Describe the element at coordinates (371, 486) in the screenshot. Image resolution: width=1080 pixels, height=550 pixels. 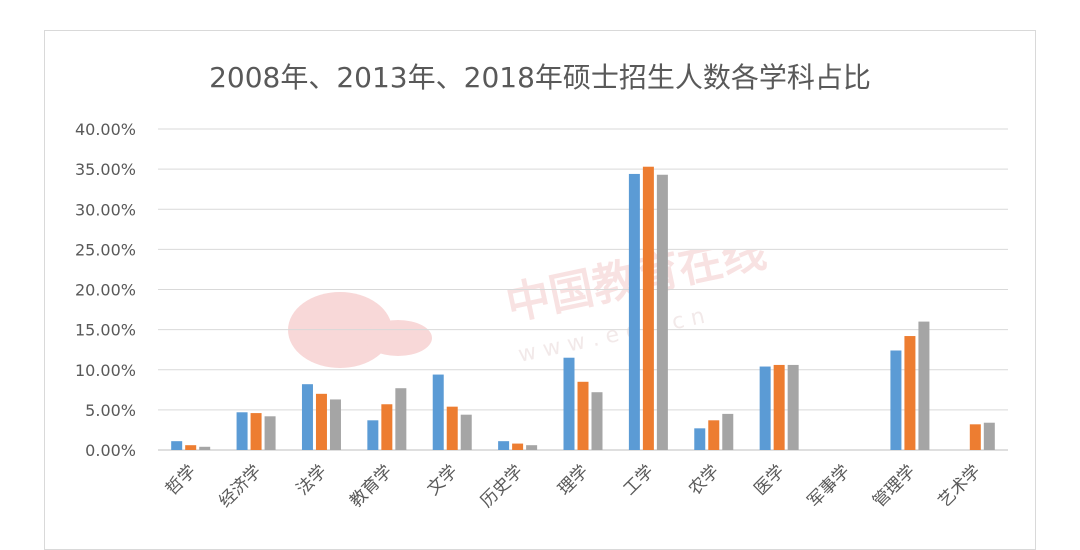
I see `x-tick-label: 教育学` at that location.